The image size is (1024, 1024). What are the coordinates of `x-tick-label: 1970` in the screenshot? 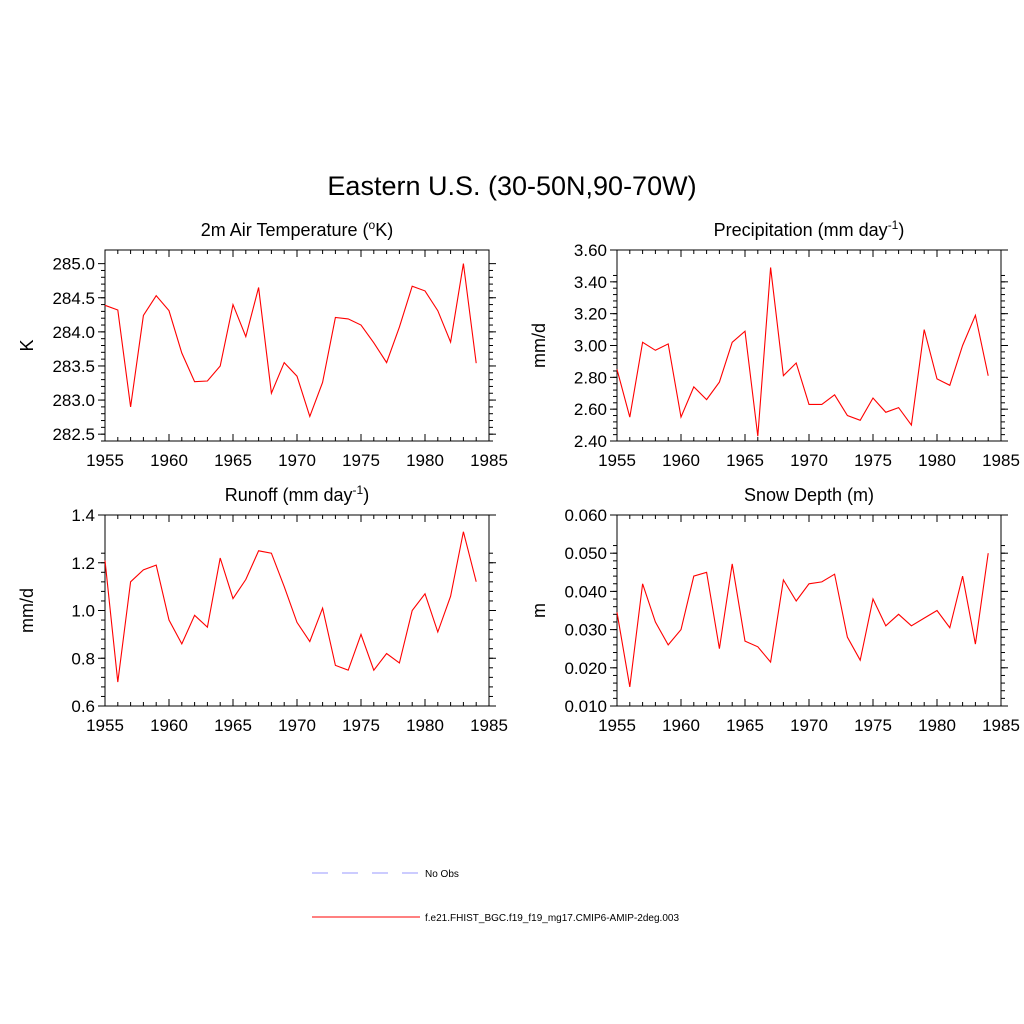 It's located at (809, 725).